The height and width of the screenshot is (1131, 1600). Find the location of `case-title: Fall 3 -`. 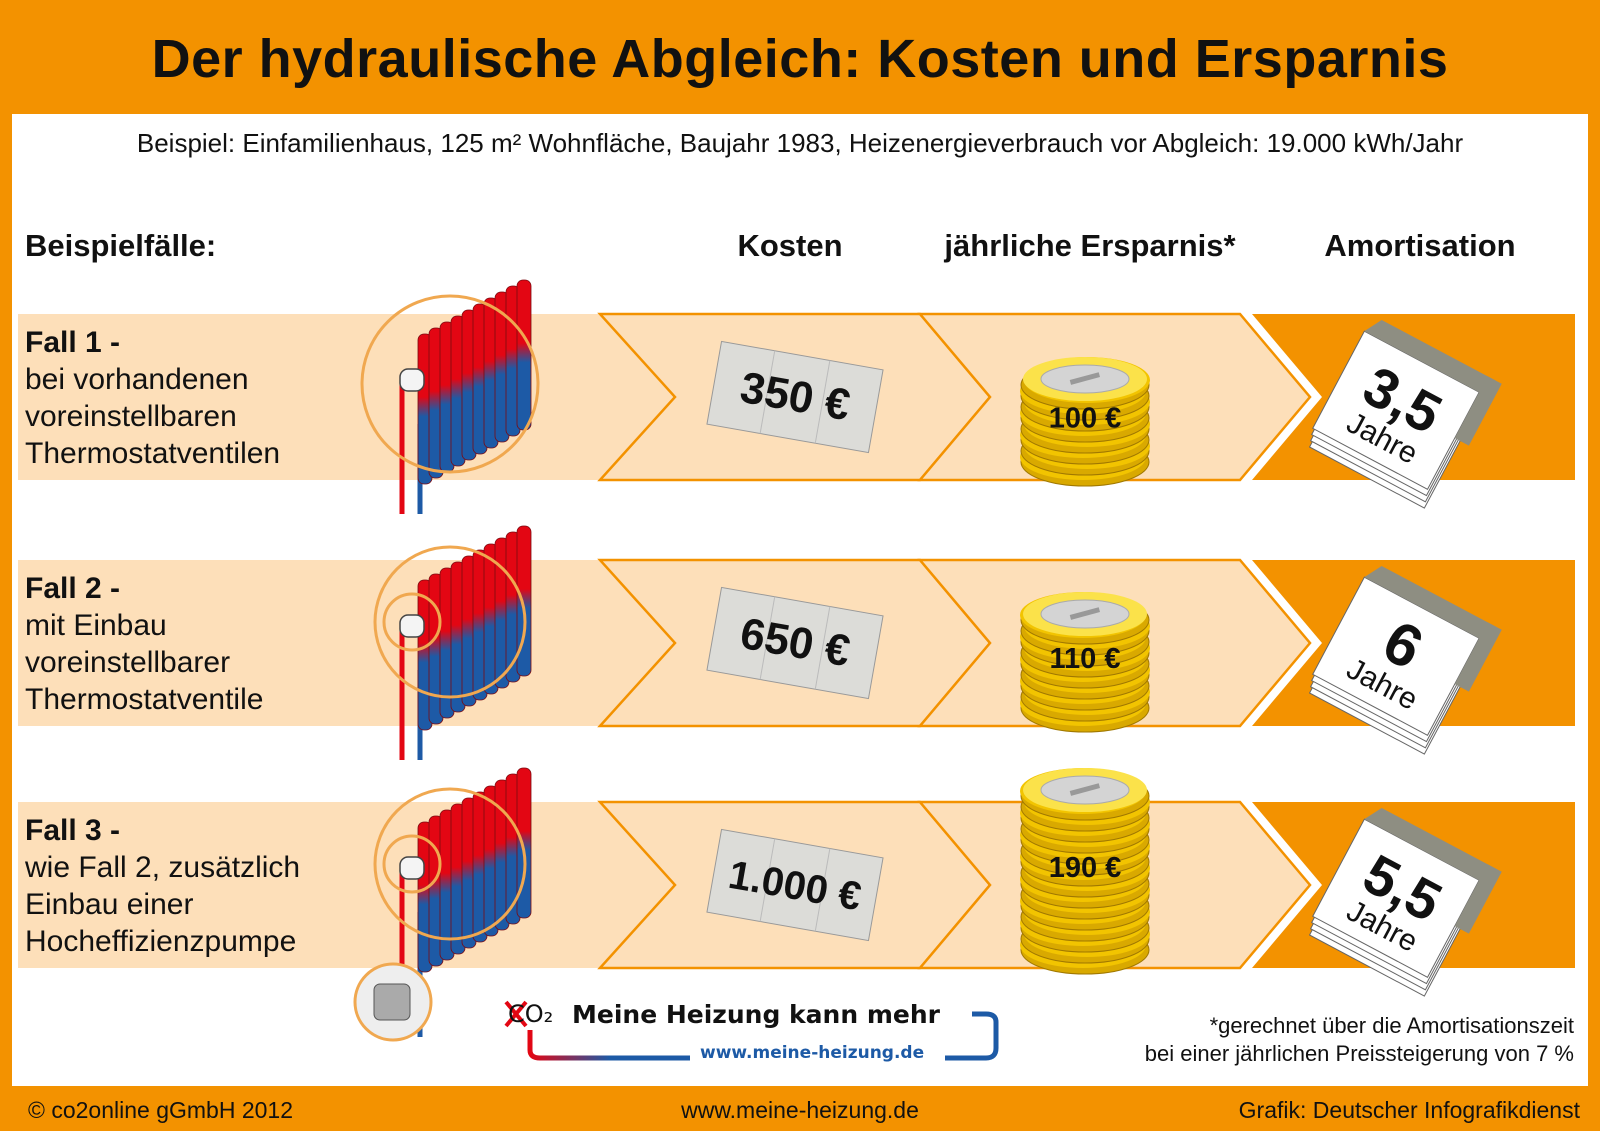

case-title: Fall 3 - is located at coordinates (73, 830).